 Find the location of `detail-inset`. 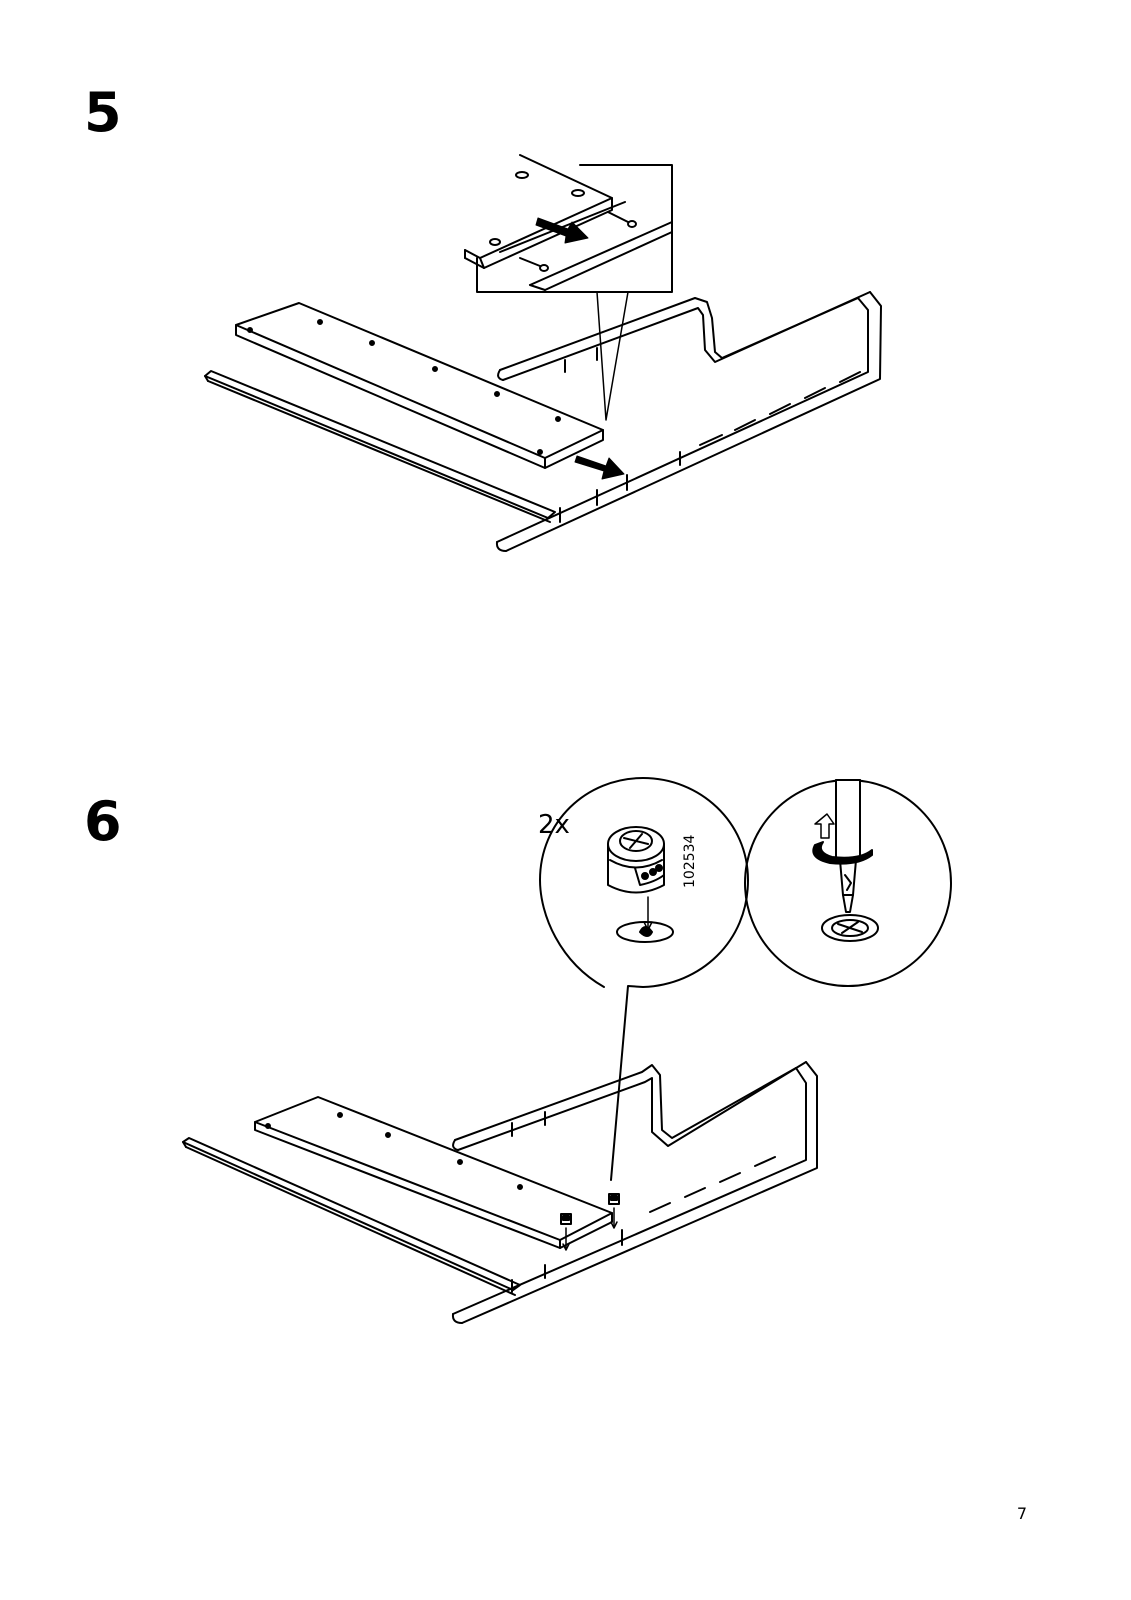

detail-inset is located at coordinates (568, 223).